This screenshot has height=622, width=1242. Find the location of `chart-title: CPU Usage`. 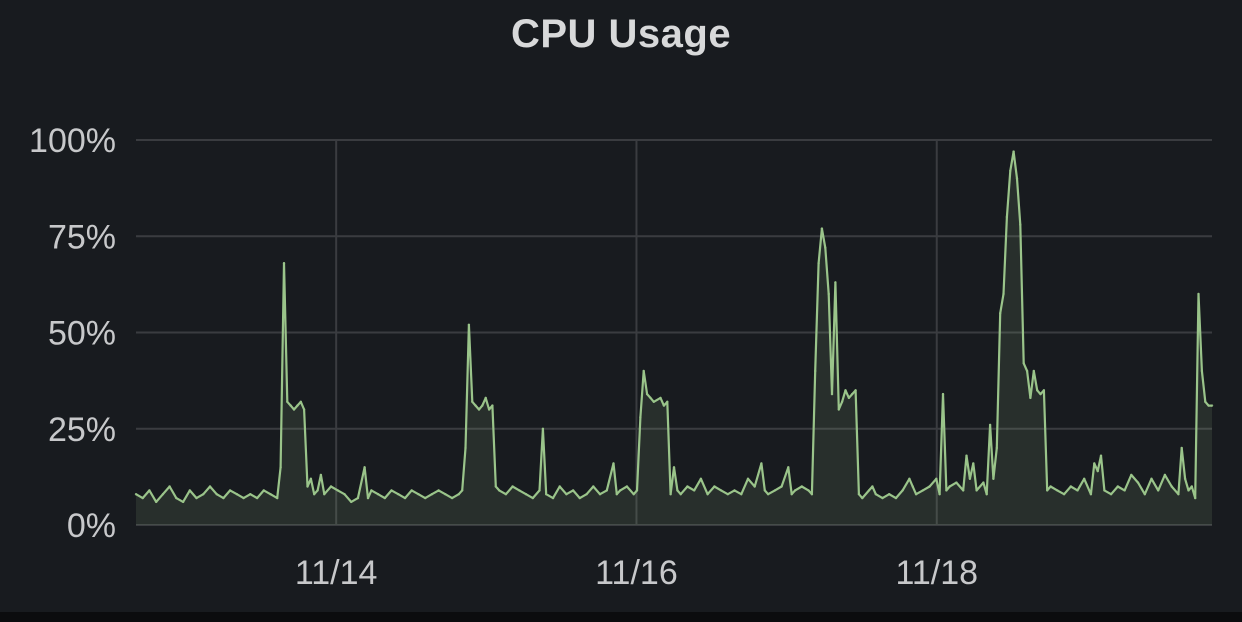

chart-title: CPU Usage is located at coordinates (621, 34).